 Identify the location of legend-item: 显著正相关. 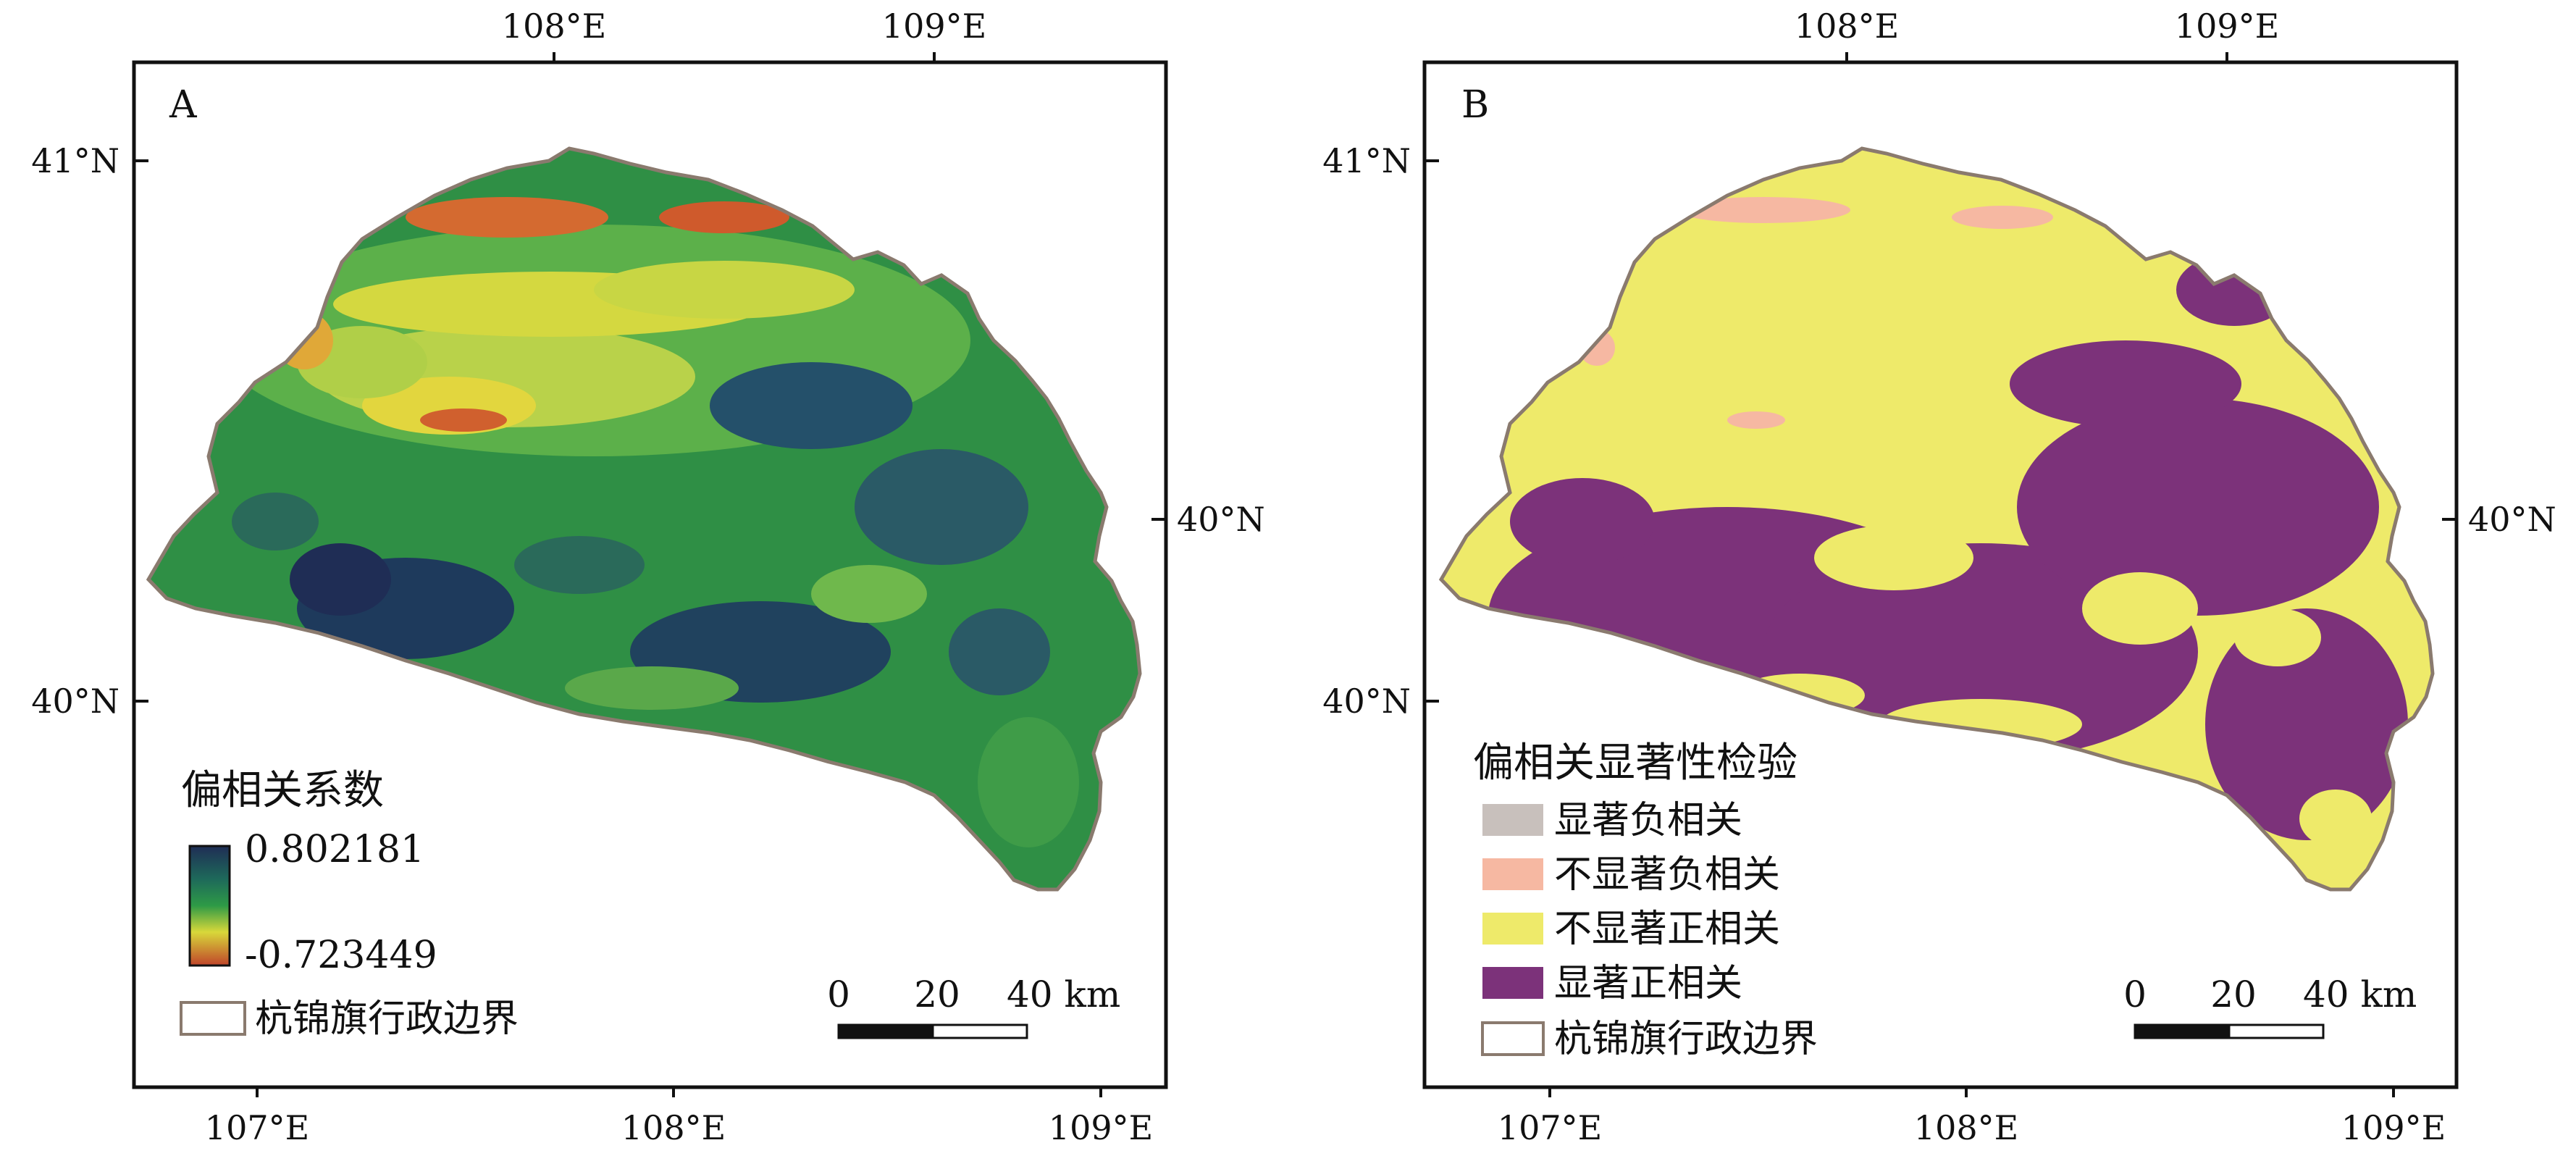
(1612, 984).